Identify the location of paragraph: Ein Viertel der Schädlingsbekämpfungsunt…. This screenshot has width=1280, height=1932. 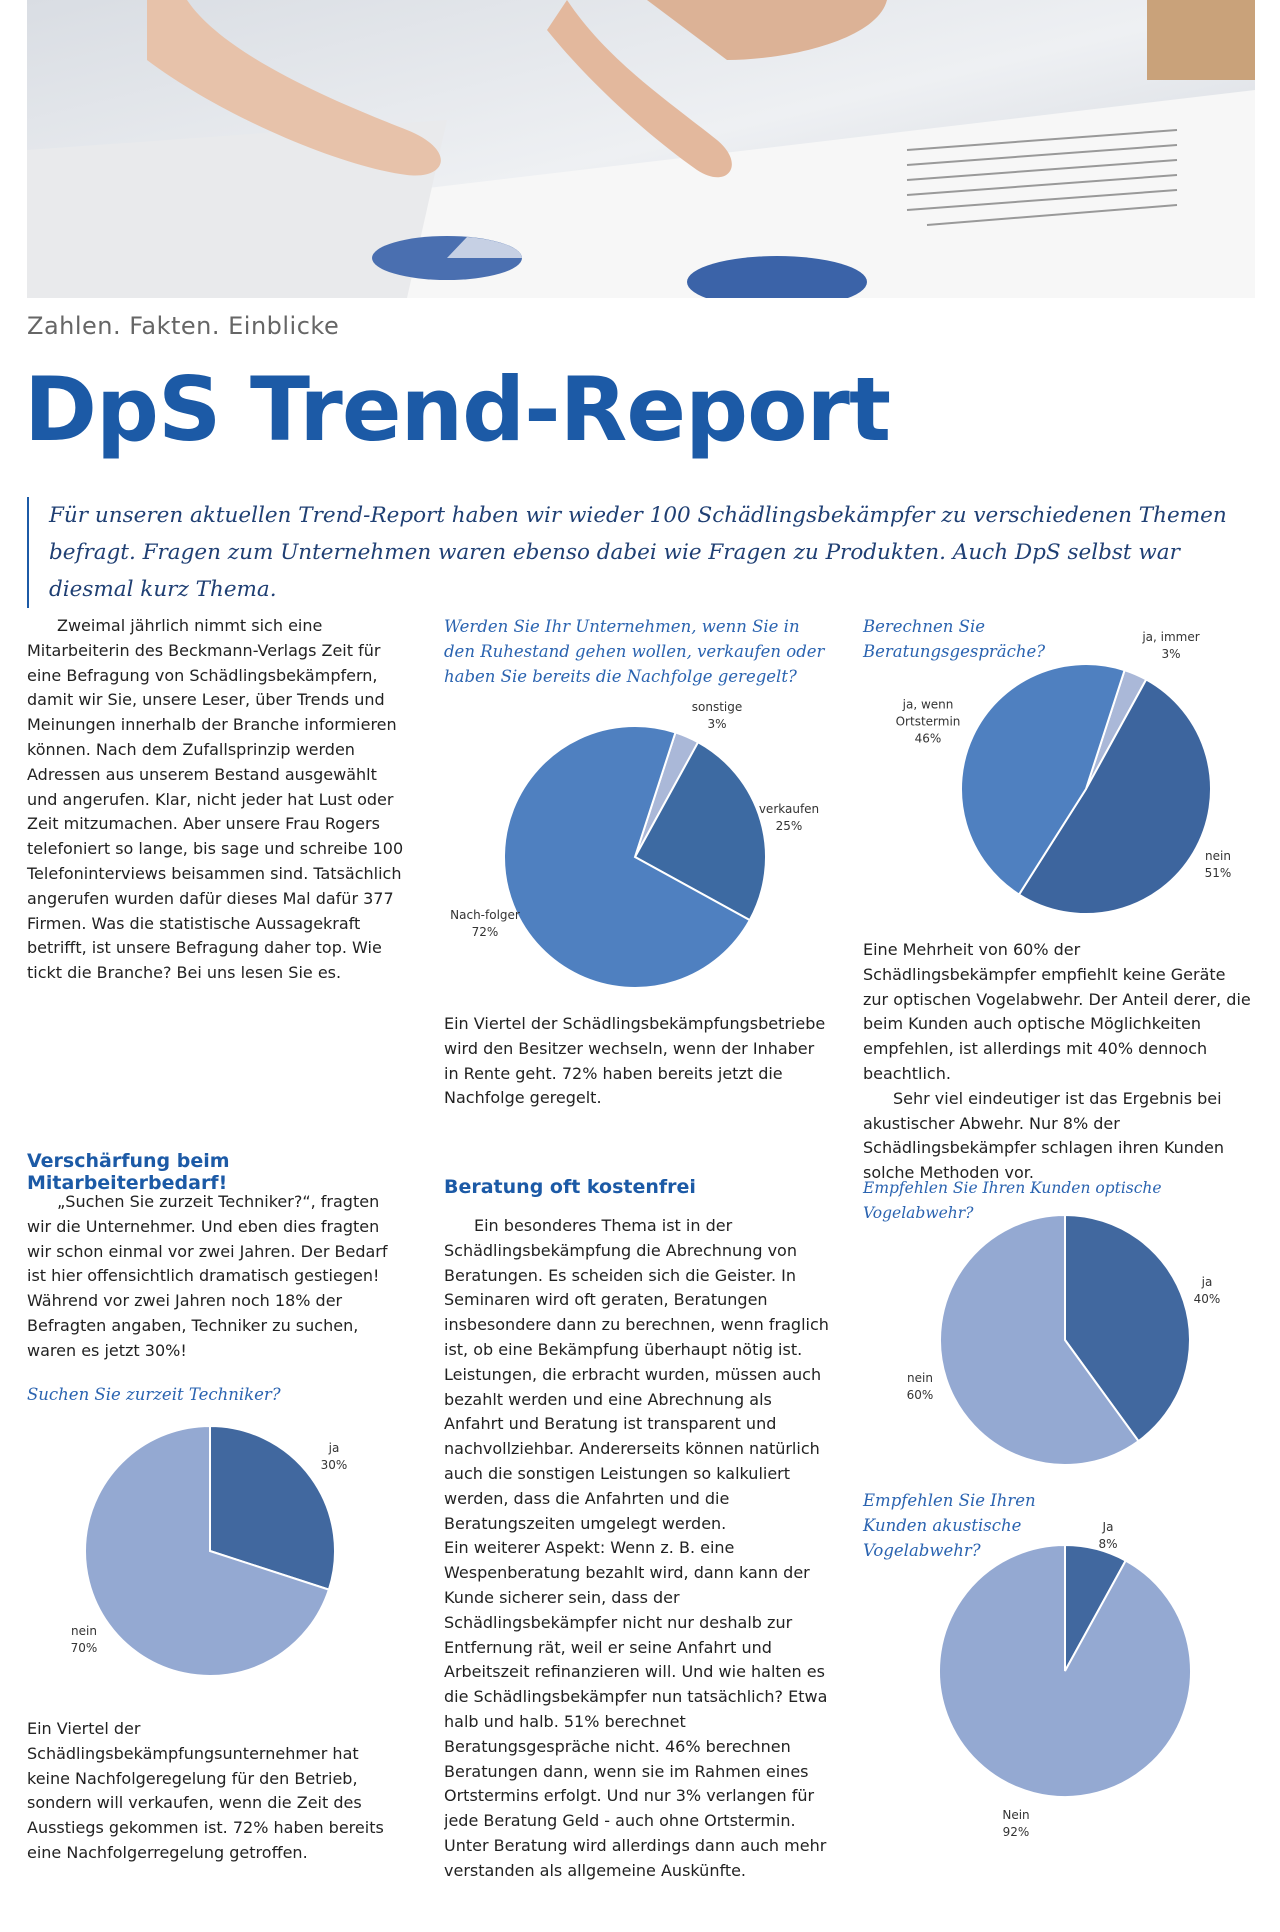
(205, 1790).